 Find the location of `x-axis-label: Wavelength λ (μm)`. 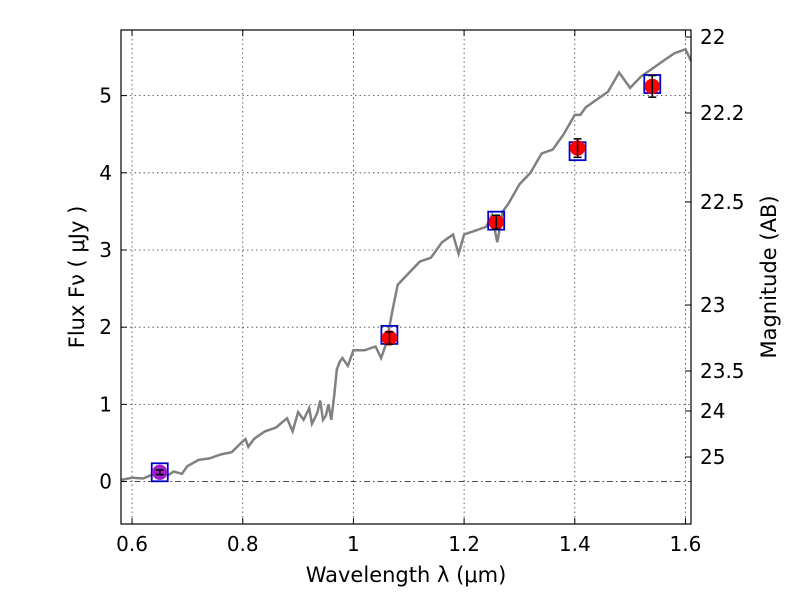

x-axis-label: Wavelength λ (μm) is located at coordinates (406, 575).